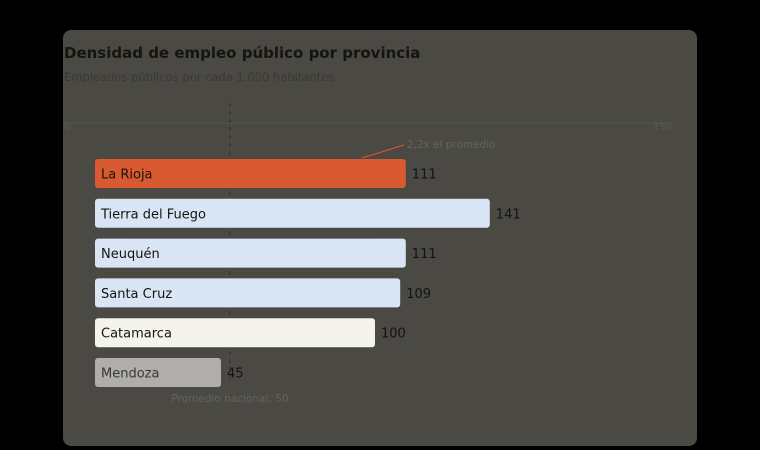 Image resolution: width=760 pixels, height=450 pixels. What do you see at coordinates (418, 294) in the screenshot?
I see `bar-value-label: 109` at bounding box center [418, 294].